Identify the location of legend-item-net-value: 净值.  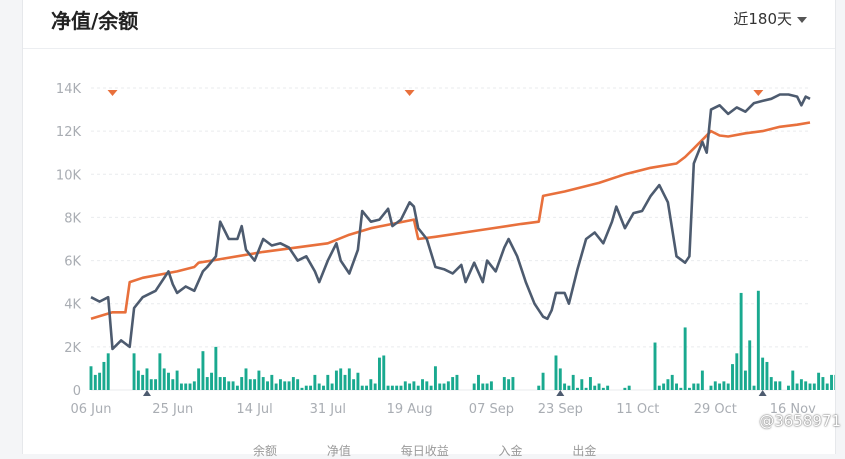
(338, 451).